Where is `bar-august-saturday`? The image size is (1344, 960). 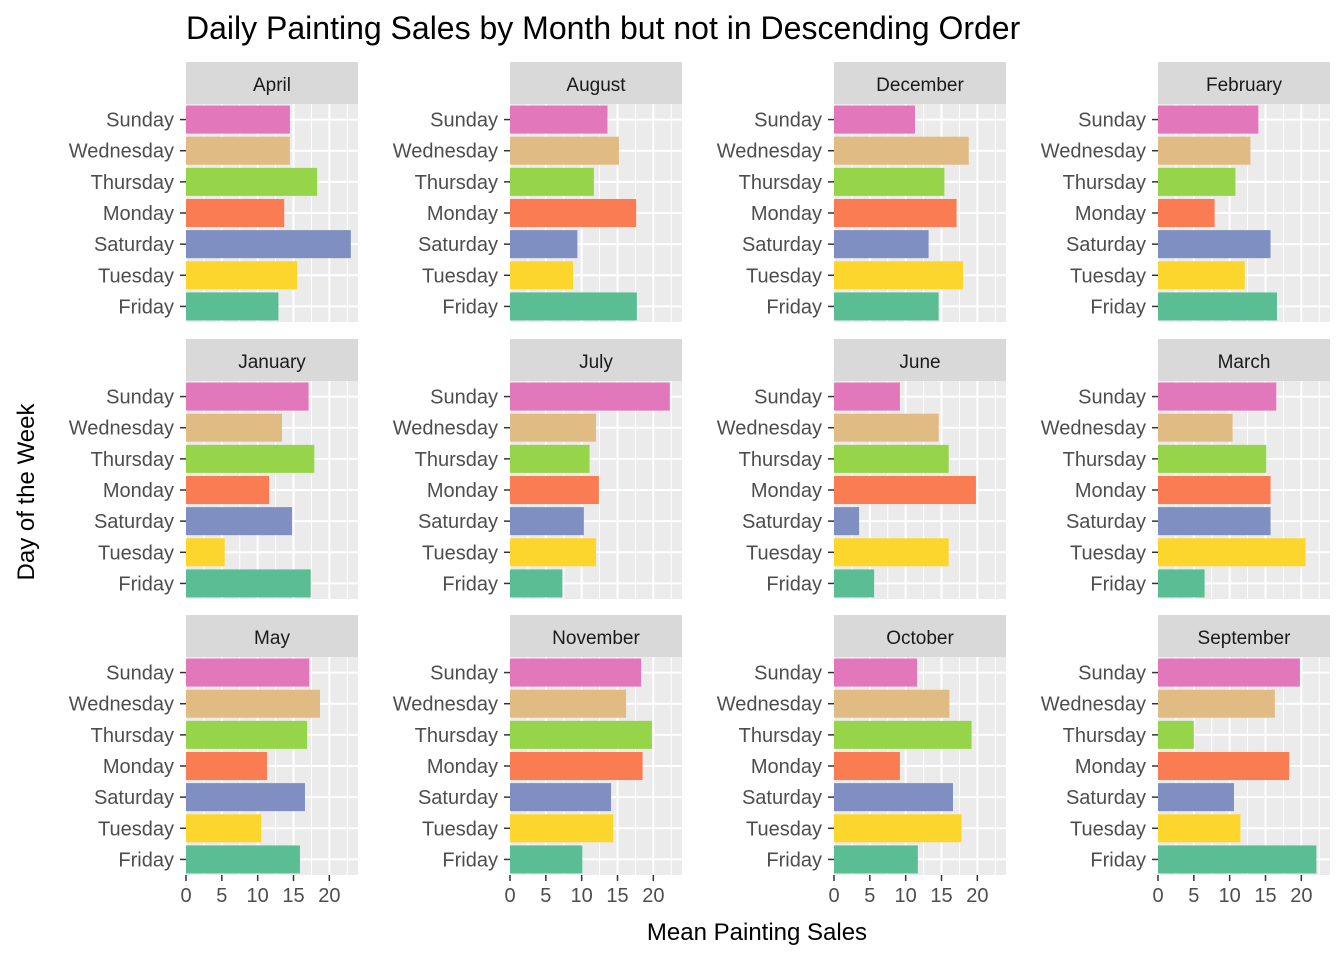
bar-august-saturday is located at coordinates (544, 244).